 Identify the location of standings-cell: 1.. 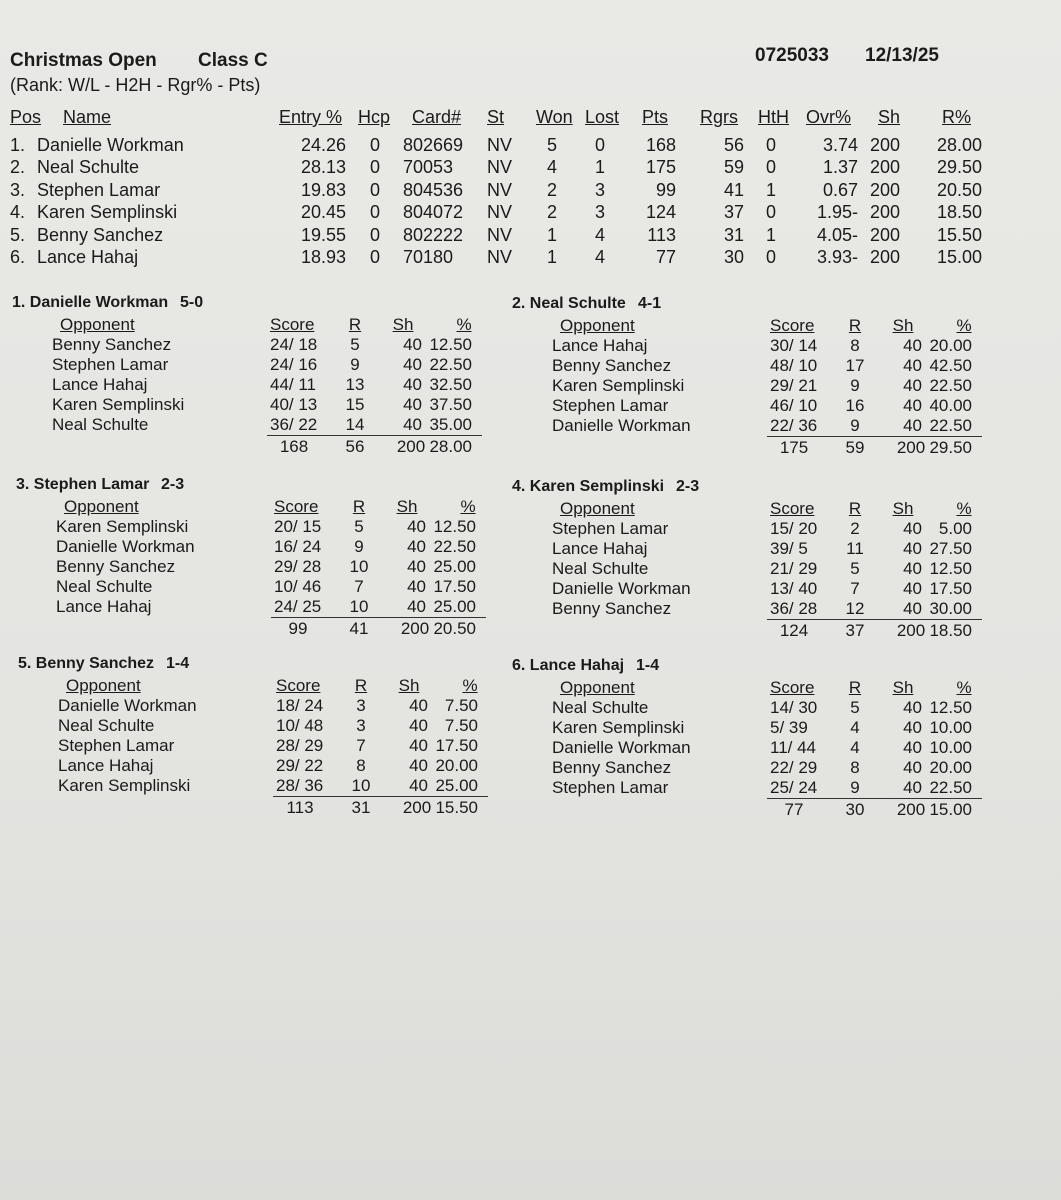
(18, 145).